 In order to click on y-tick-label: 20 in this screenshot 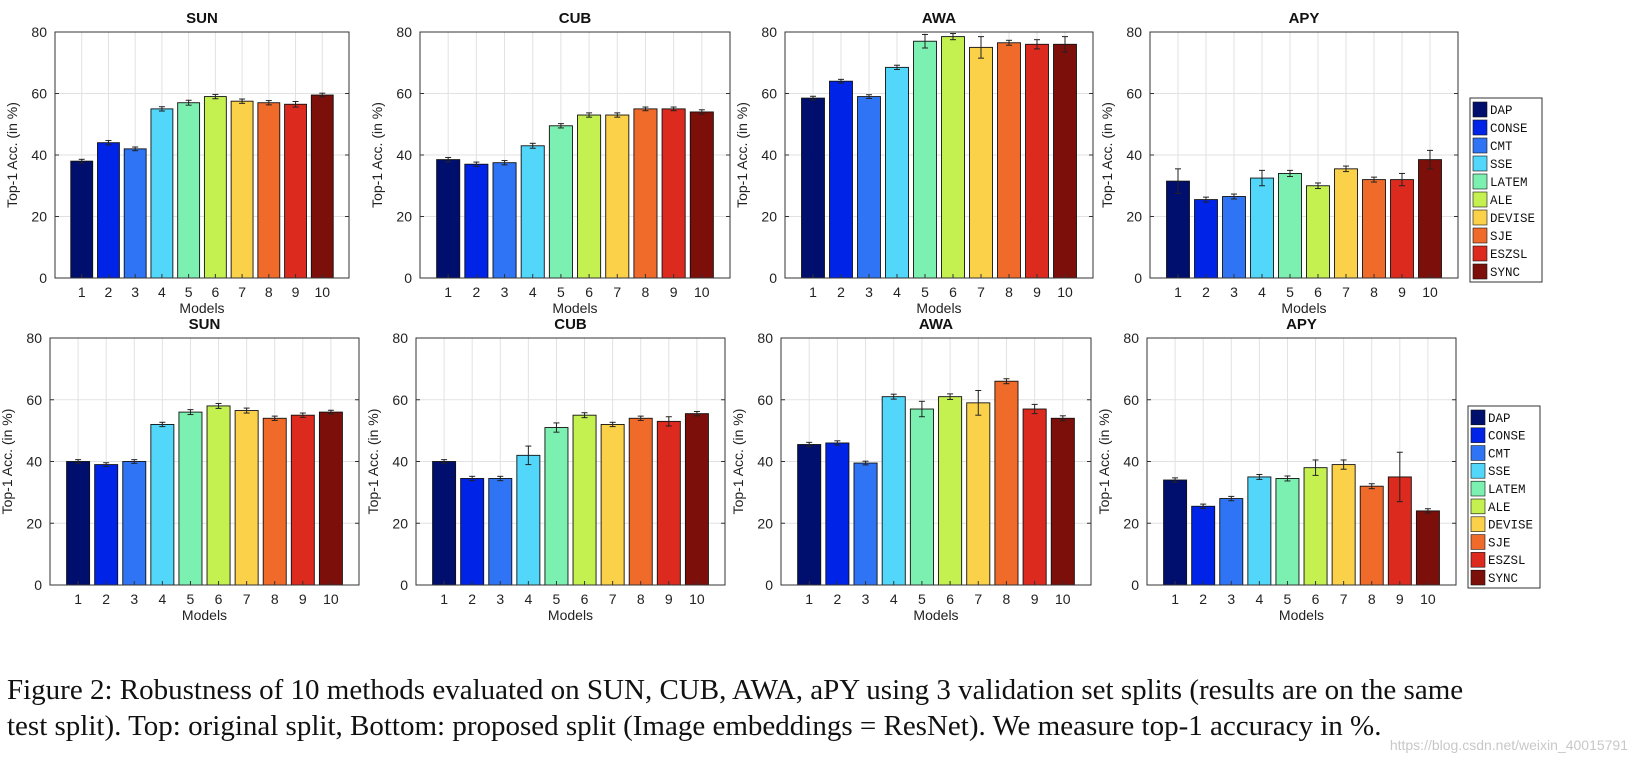, I will do `click(765, 523)`.